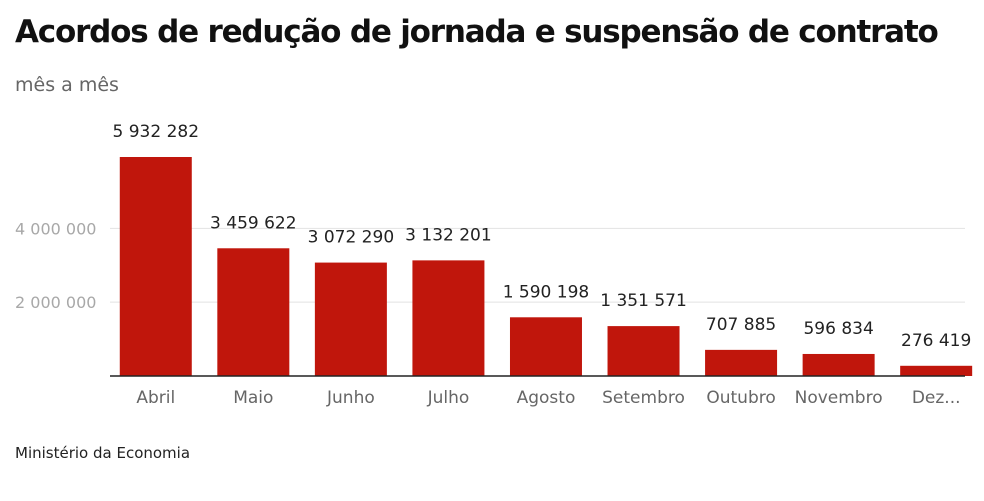 The width and height of the screenshot is (984, 501). Describe the element at coordinates (55, 302) in the screenshot. I see `y-tick-label: 2 000 000` at that location.